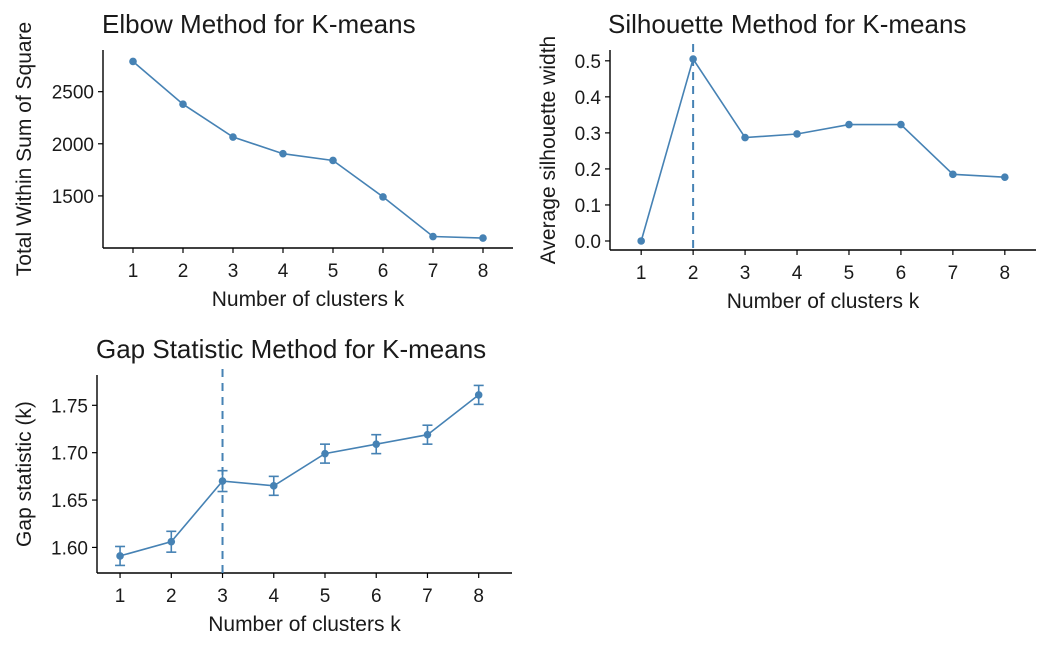 Image resolution: width=1050 pixels, height=648 pixels. I want to click on silhouette-y-tick-label: 0.4, so click(588, 98).